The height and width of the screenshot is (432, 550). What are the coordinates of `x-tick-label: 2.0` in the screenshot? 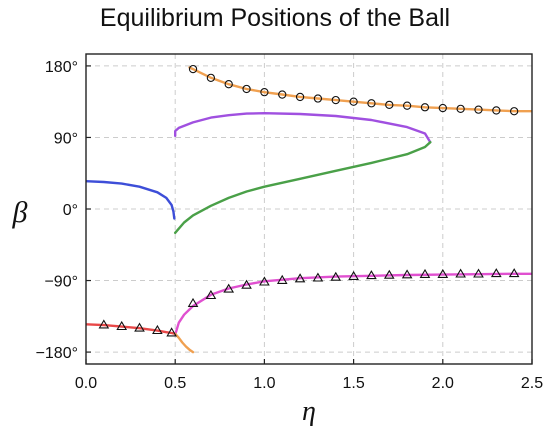 It's located at (443, 383).